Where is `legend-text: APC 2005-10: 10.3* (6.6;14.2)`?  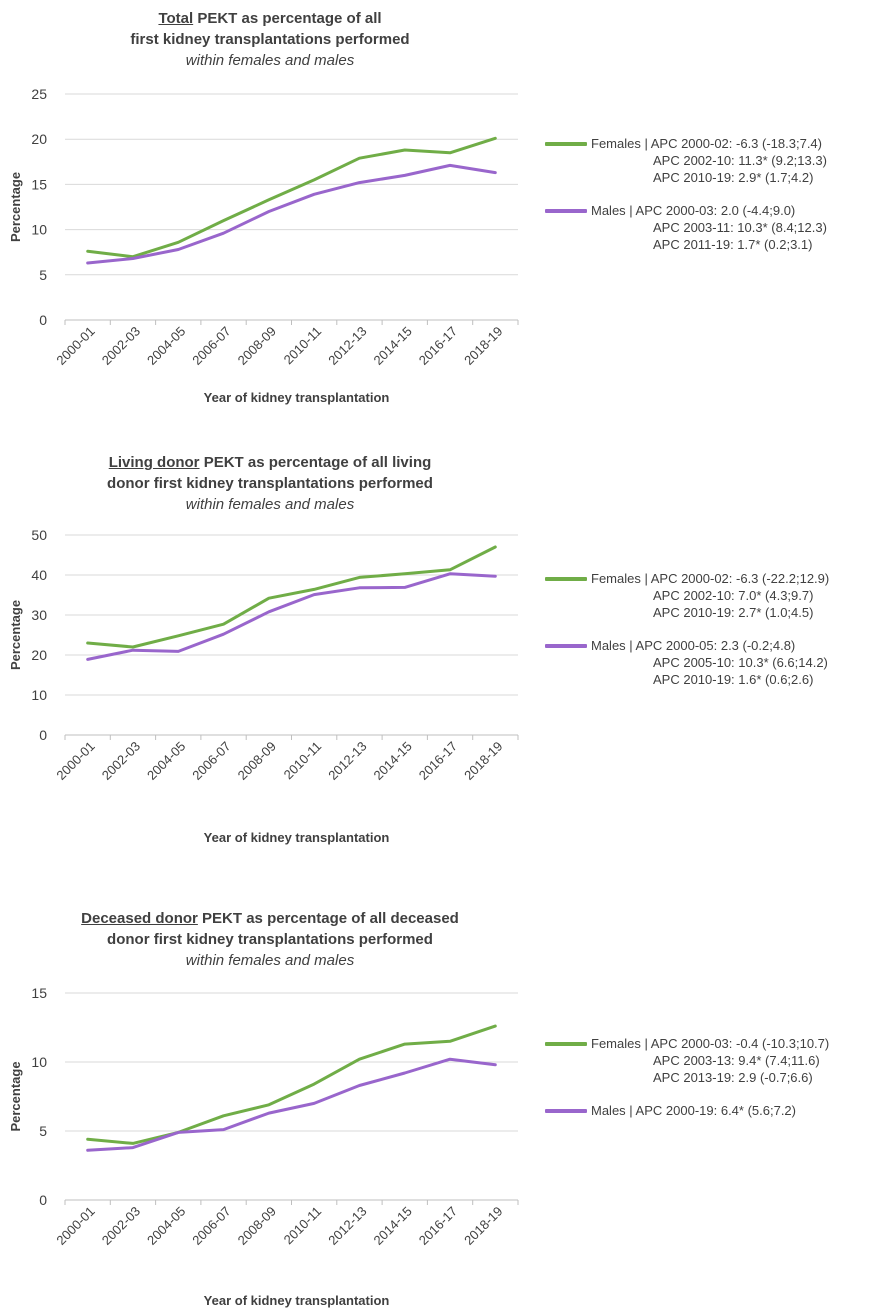 legend-text: APC 2005-10: 10.3* (6.6;14.2) is located at coordinates (740, 662).